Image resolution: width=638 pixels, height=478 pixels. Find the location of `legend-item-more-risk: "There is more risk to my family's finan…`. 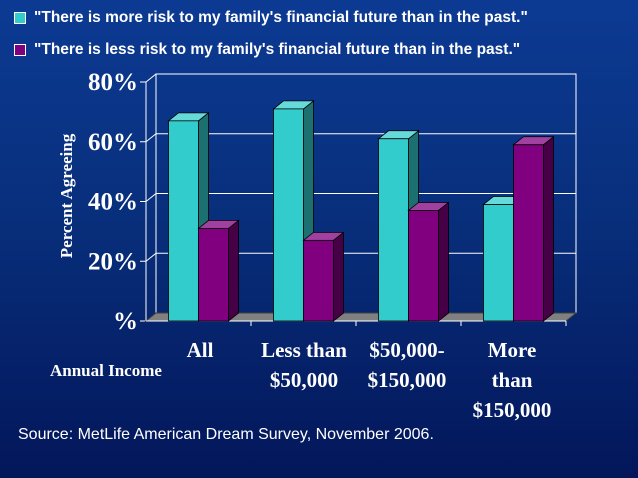

legend-item-more-risk: "There is more risk to my family's finan… is located at coordinates (324, 24).